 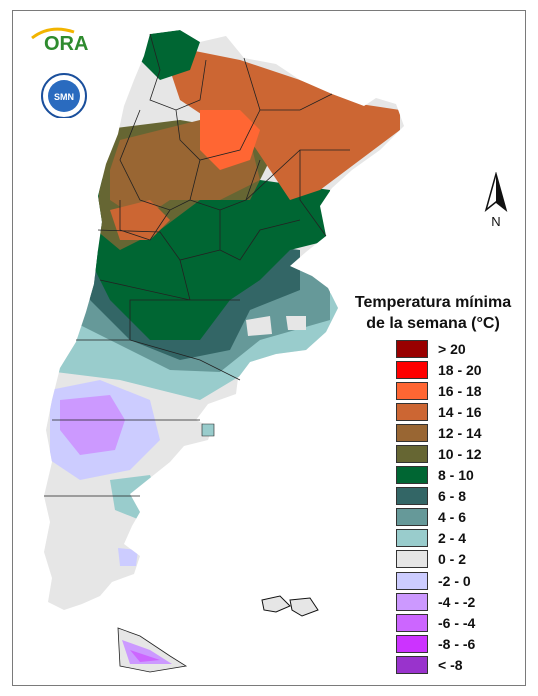 What do you see at coordinates (452, 538) in the screenshot?
I see `legend-label: 2 - 4` at bounding box center [452, 538].